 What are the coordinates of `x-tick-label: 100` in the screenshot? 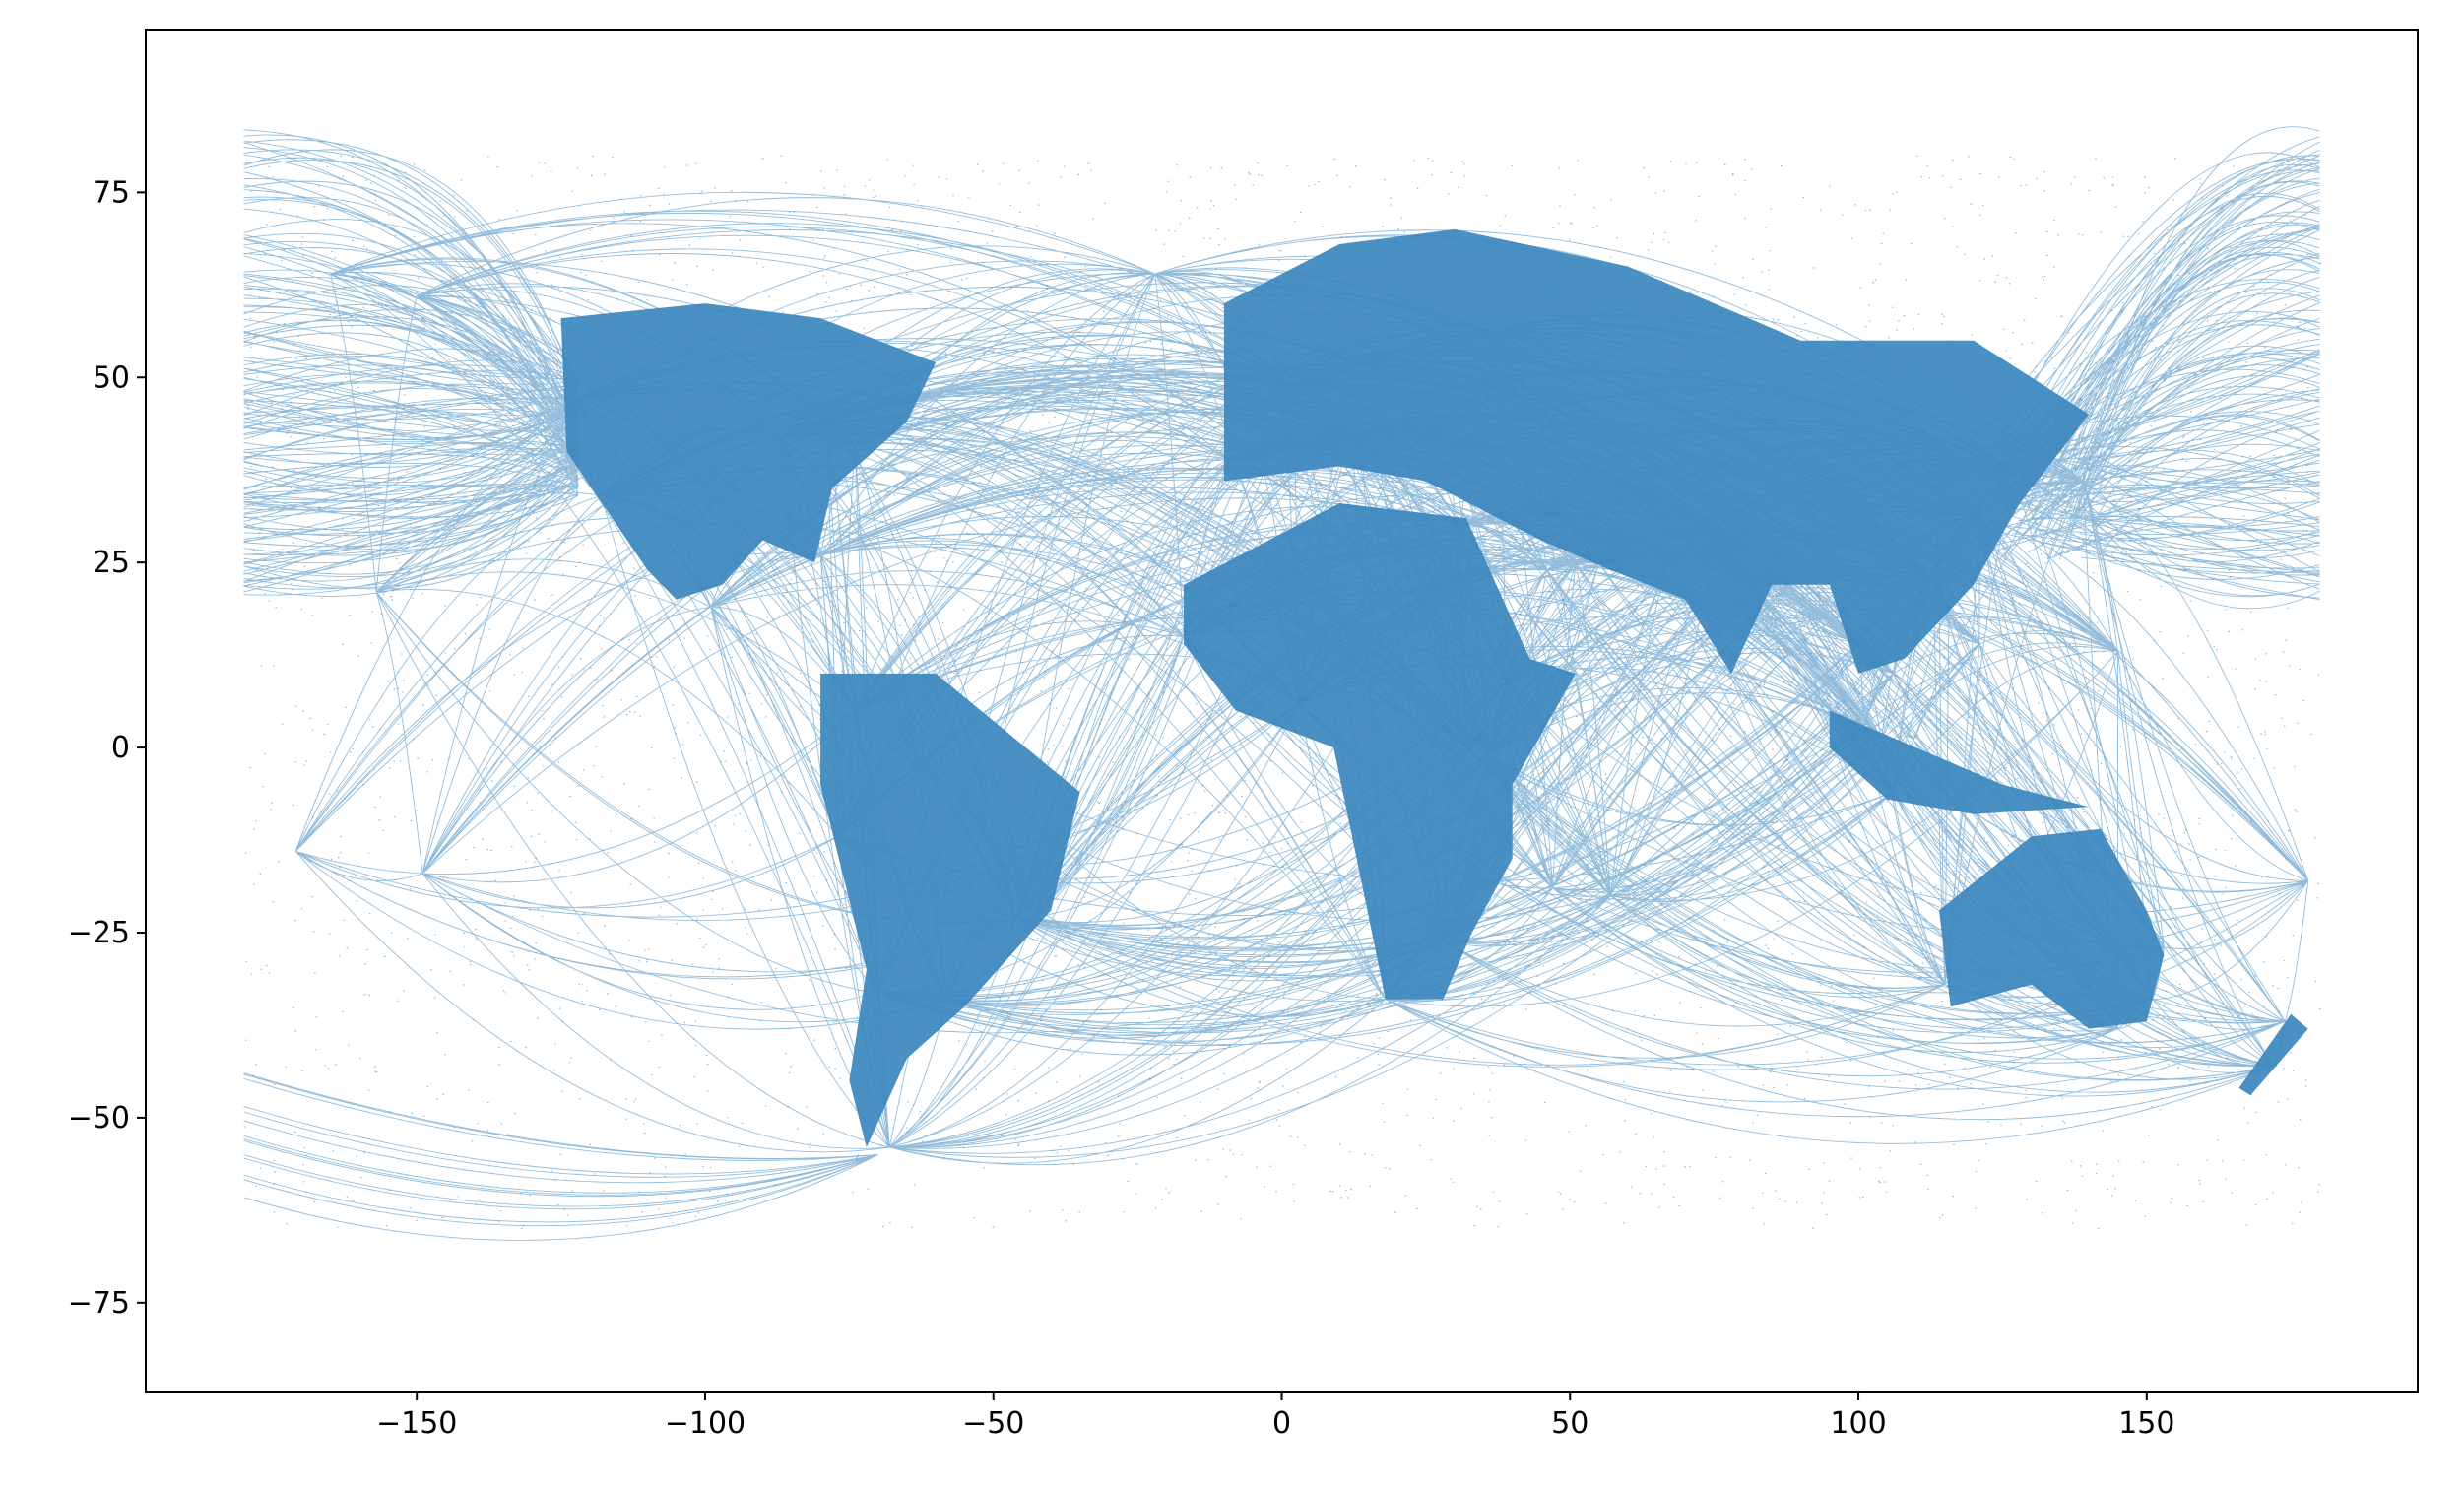 It's located at (1858, 1423).